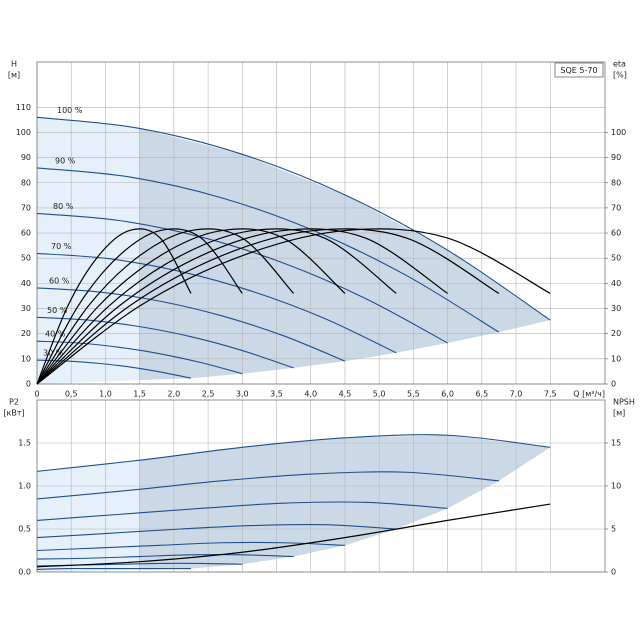 This screenshot has height=640, width=640. I want to click on x-tick-label: 1,5, so click(139, 394).